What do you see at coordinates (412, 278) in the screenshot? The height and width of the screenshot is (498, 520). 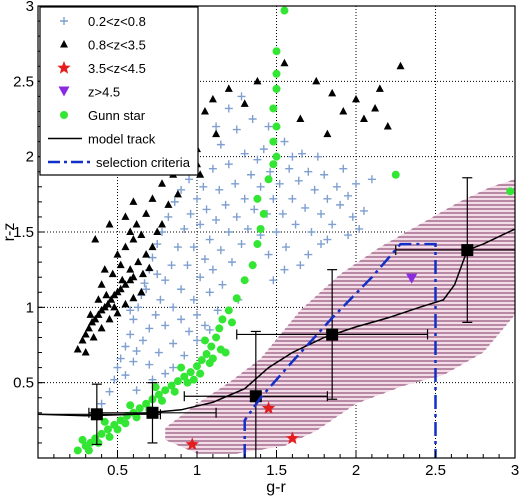 I see `series-z>4.5` at bounding box center [412, 278].